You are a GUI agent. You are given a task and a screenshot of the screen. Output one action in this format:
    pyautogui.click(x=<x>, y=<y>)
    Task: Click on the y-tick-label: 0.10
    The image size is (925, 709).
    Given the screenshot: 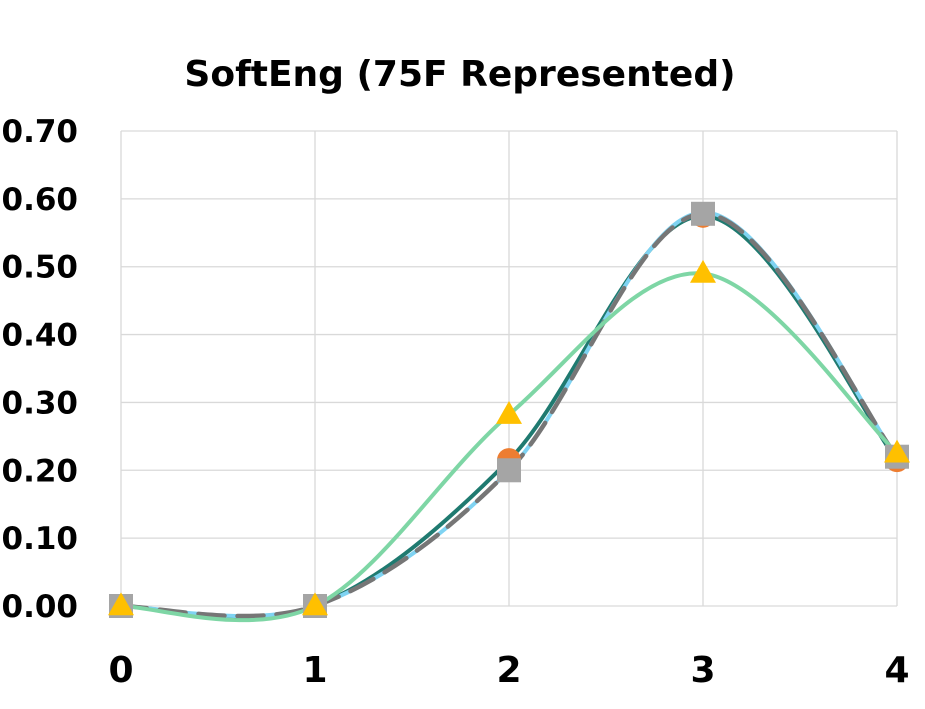 What is the action you would take?
    pyautogui.click(x=40, y=539)
    